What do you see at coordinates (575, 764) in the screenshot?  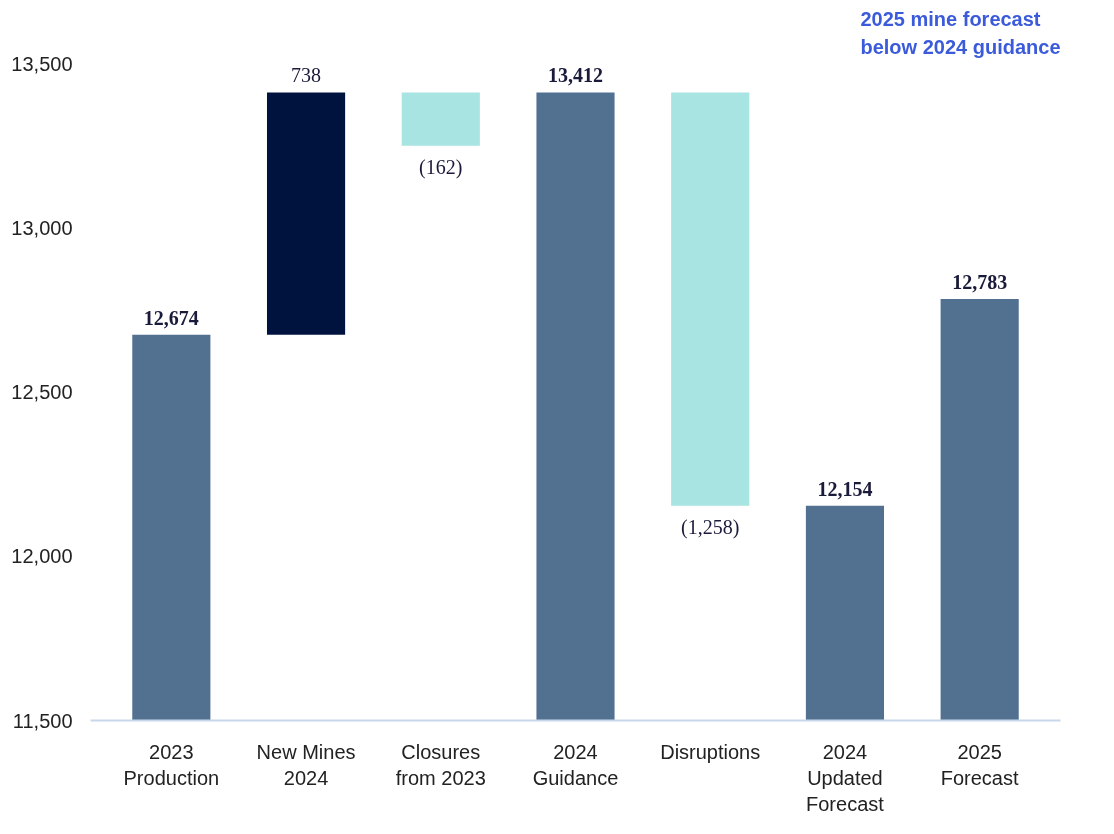 I see `x-tick-label: 2024 Guidance` at bounding box center [575, 764].